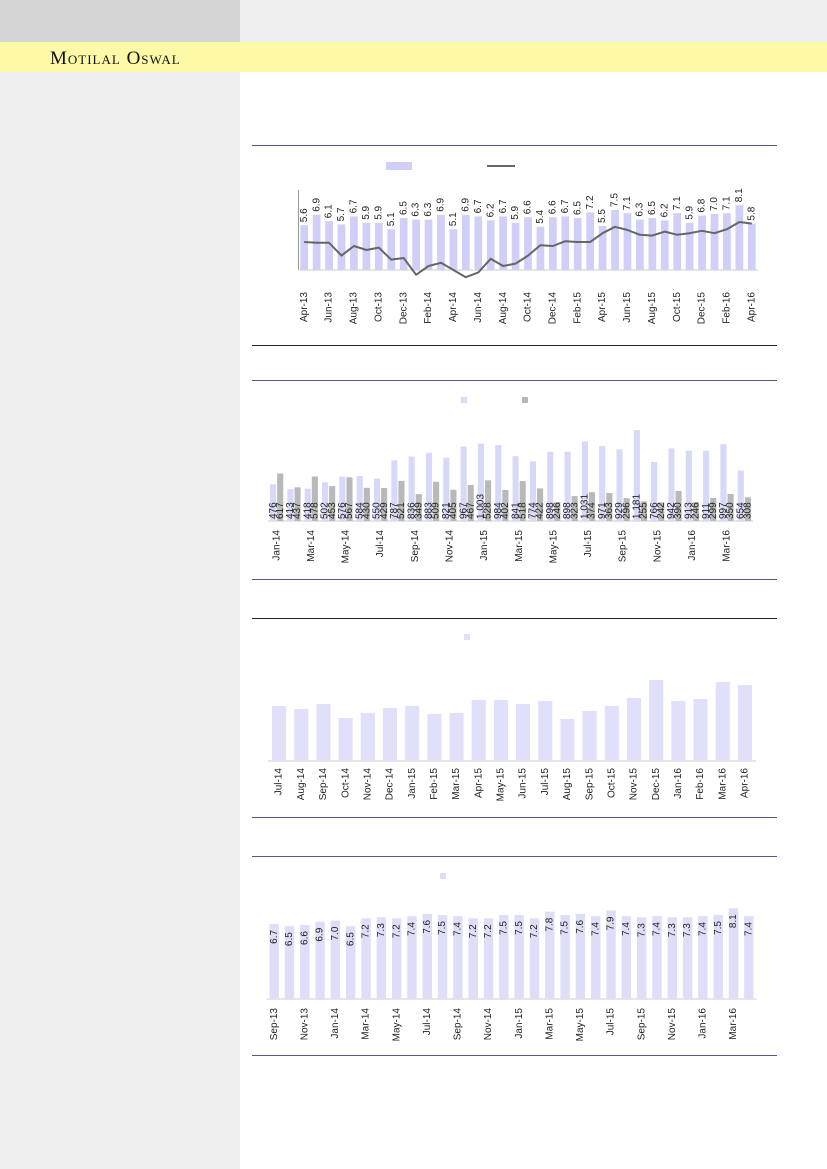  Describe the element at coordinates (637, 506) in the screenshot. I see `data-label: 1,181` at that location.